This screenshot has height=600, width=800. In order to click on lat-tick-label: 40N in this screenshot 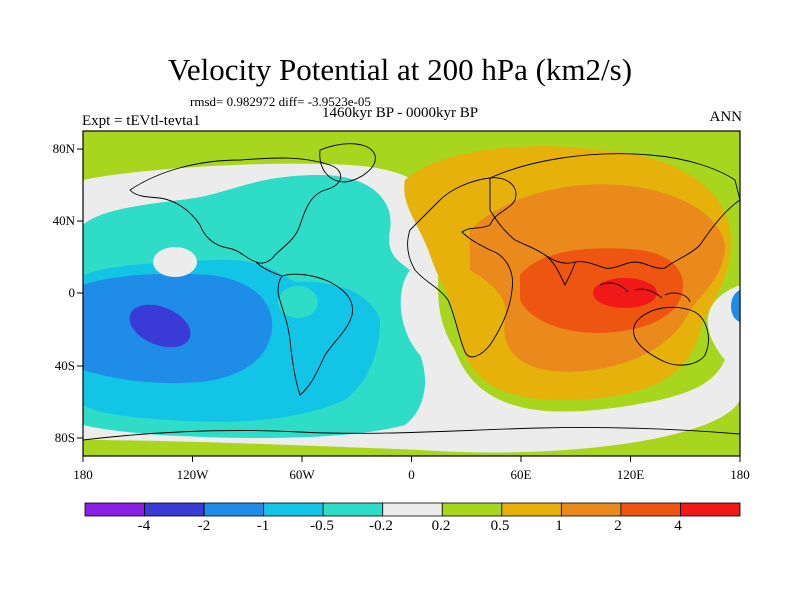, I will do `click(64, 220)`.